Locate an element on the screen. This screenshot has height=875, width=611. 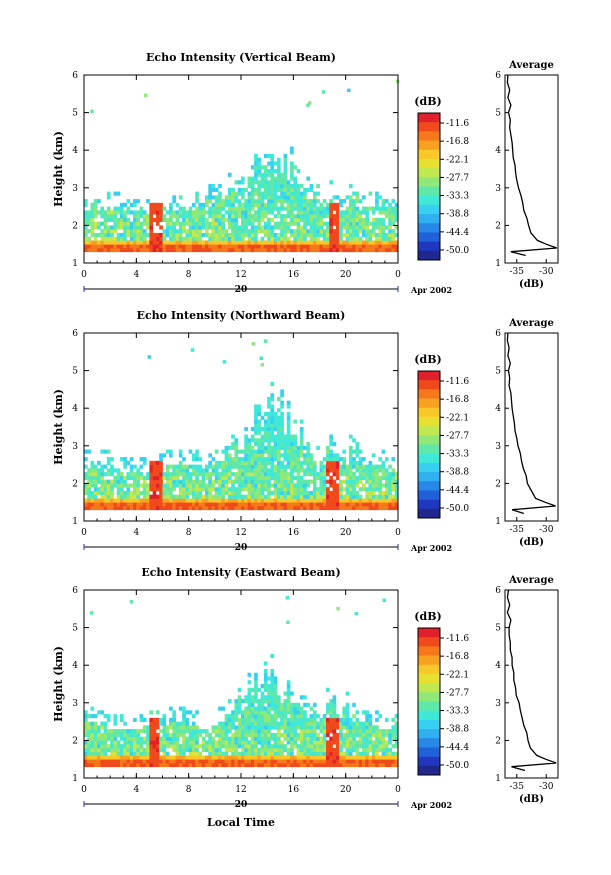
y-tick-label: 4 is located at coordinates (75, 151).